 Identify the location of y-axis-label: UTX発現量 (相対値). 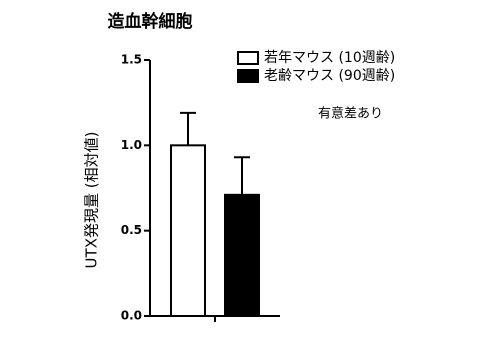
(92, 200).